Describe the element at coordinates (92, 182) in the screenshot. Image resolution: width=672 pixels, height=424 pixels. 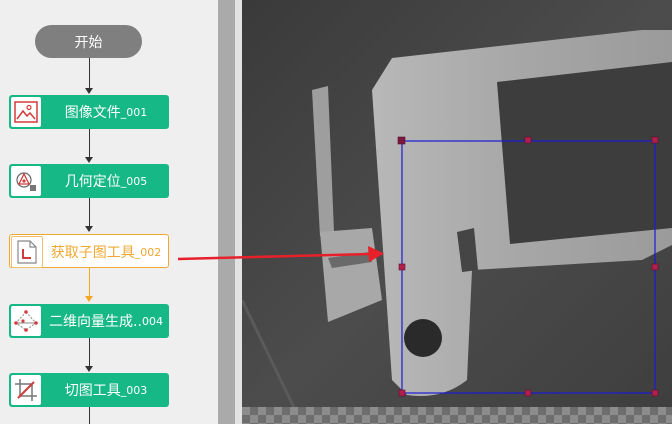
I see `flow-node-label: 几何定位` at that location.